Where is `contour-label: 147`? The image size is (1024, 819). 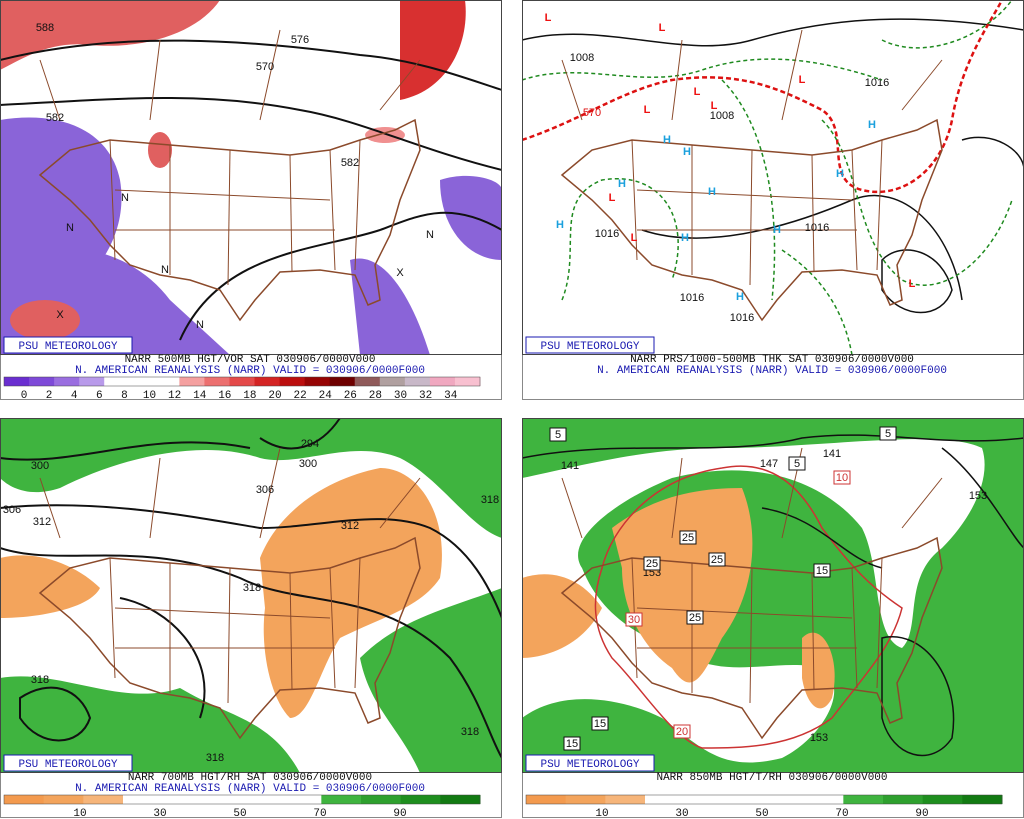
contour-label: 147 is located at coordinates (769, 464).